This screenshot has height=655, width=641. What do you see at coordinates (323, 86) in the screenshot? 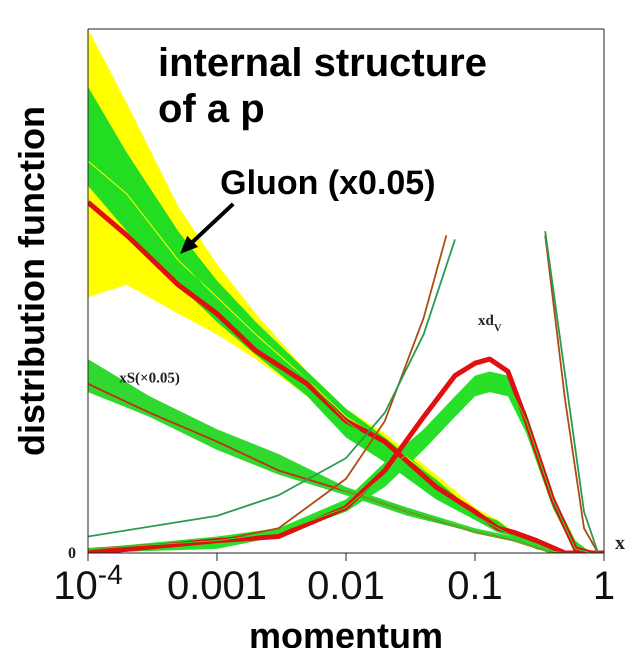
I see `chart-title: internal structure of a p` at bounding box center [323, 86].